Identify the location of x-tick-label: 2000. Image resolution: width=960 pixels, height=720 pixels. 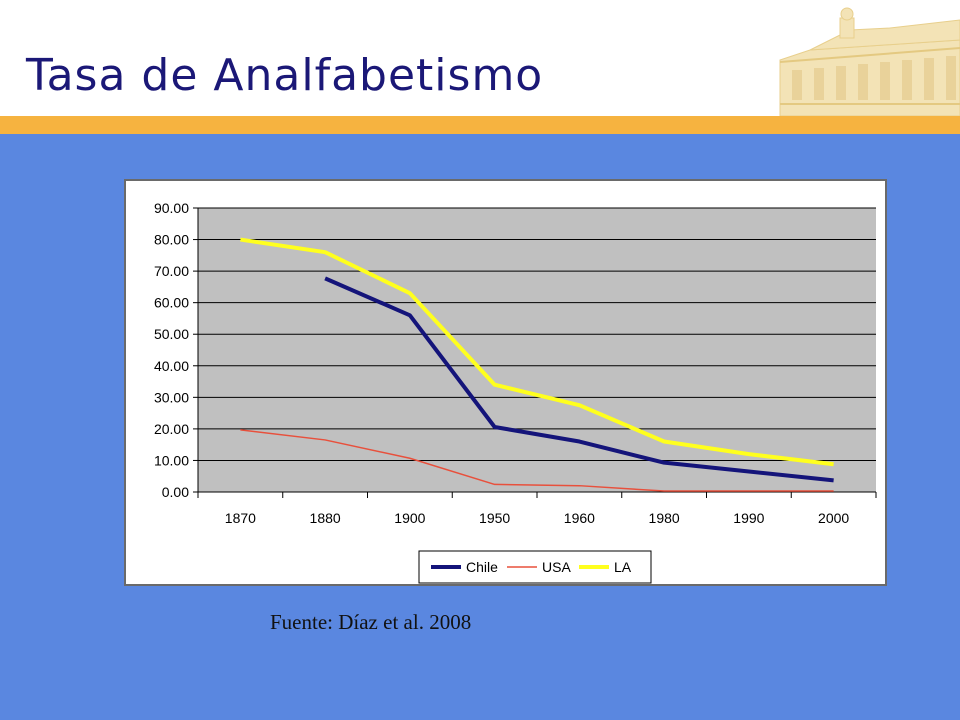
(833, 518).